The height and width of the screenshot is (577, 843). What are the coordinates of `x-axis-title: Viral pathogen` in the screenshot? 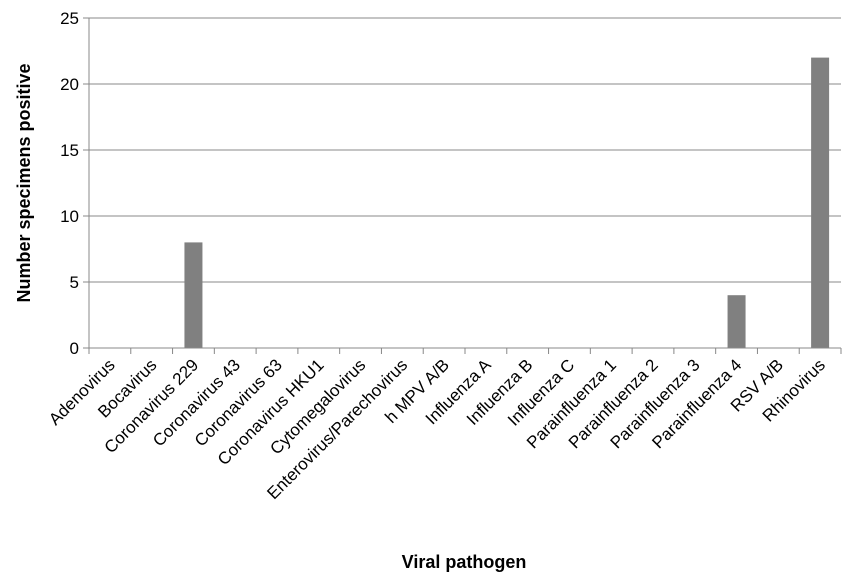 It's located at (464, 562).